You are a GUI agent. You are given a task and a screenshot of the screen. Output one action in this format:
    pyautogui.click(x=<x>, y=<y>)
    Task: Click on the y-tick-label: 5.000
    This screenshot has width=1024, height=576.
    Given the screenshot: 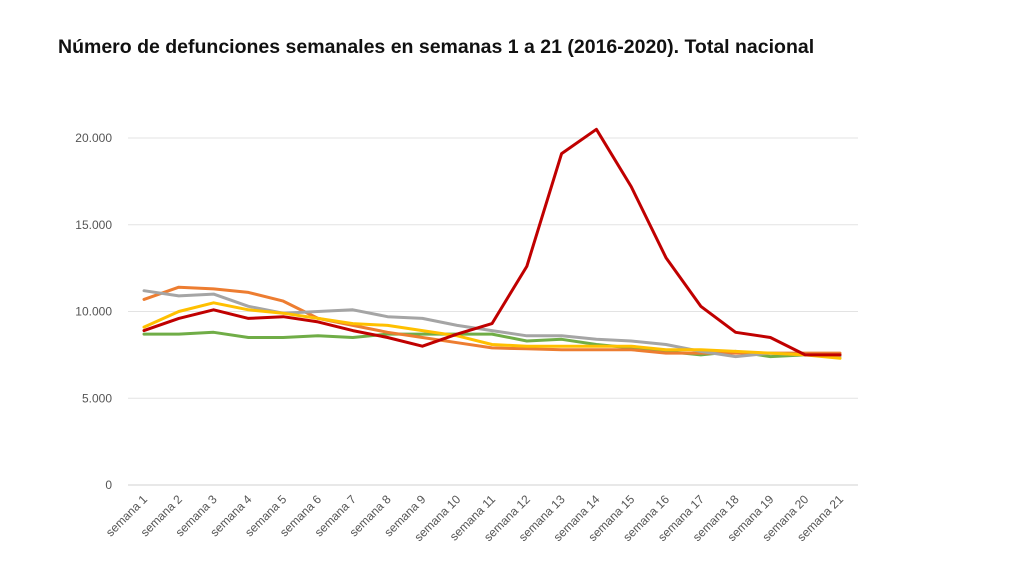 What is the action you would take?
    pyautogui.click(x=97, y=398)
    